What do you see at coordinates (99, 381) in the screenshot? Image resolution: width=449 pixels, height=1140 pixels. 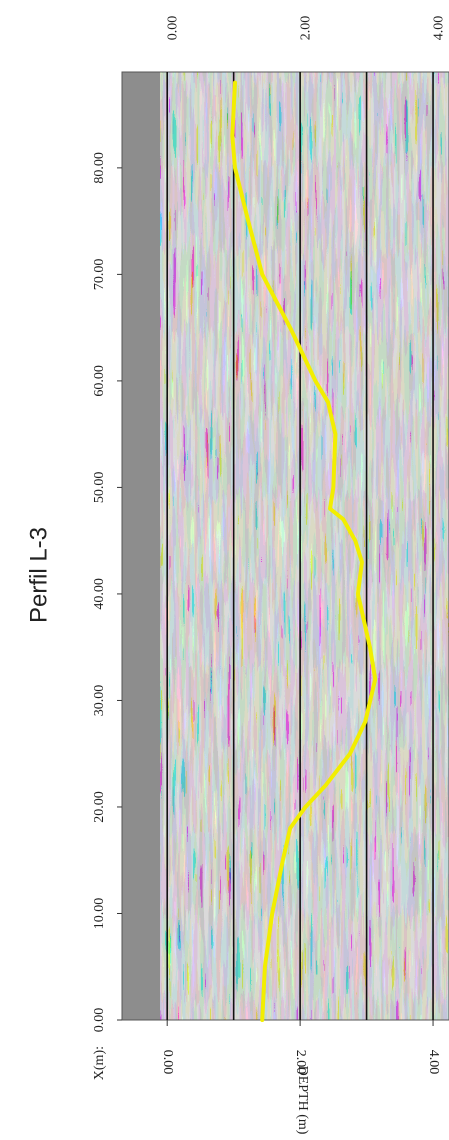 I see `x-tick-label: 60.00` at bounding box center [99, 381].